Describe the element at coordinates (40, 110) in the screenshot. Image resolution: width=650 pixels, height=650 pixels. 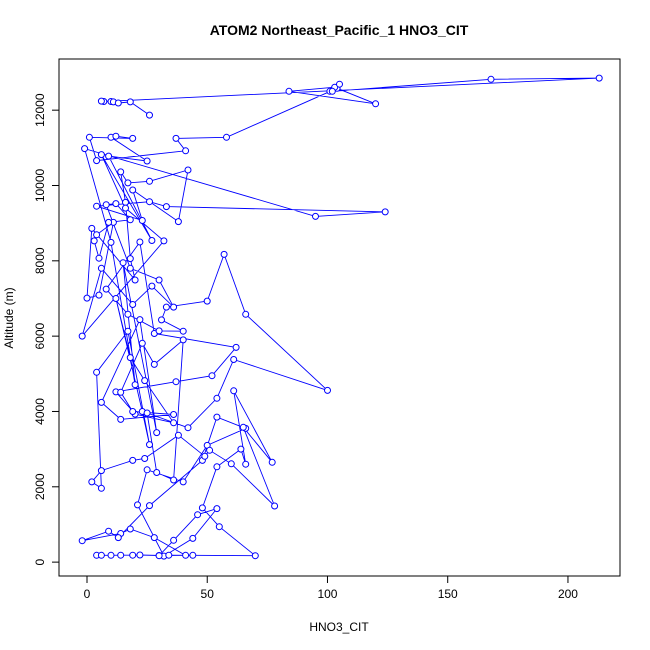
I see `y-tick-label: 12000` at that location.